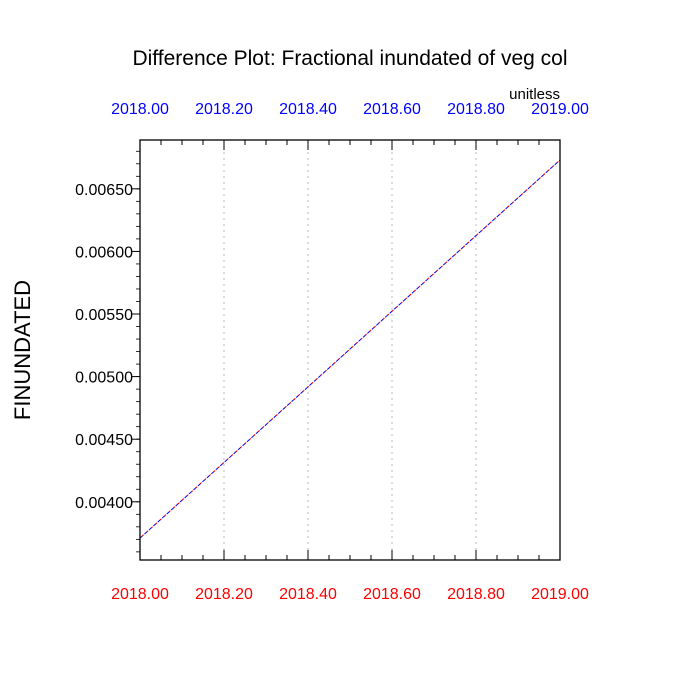 The width and height of the screenshot is (700, 700). I want to click on x-tick-label-top: 2018.60, so click(392, 109).